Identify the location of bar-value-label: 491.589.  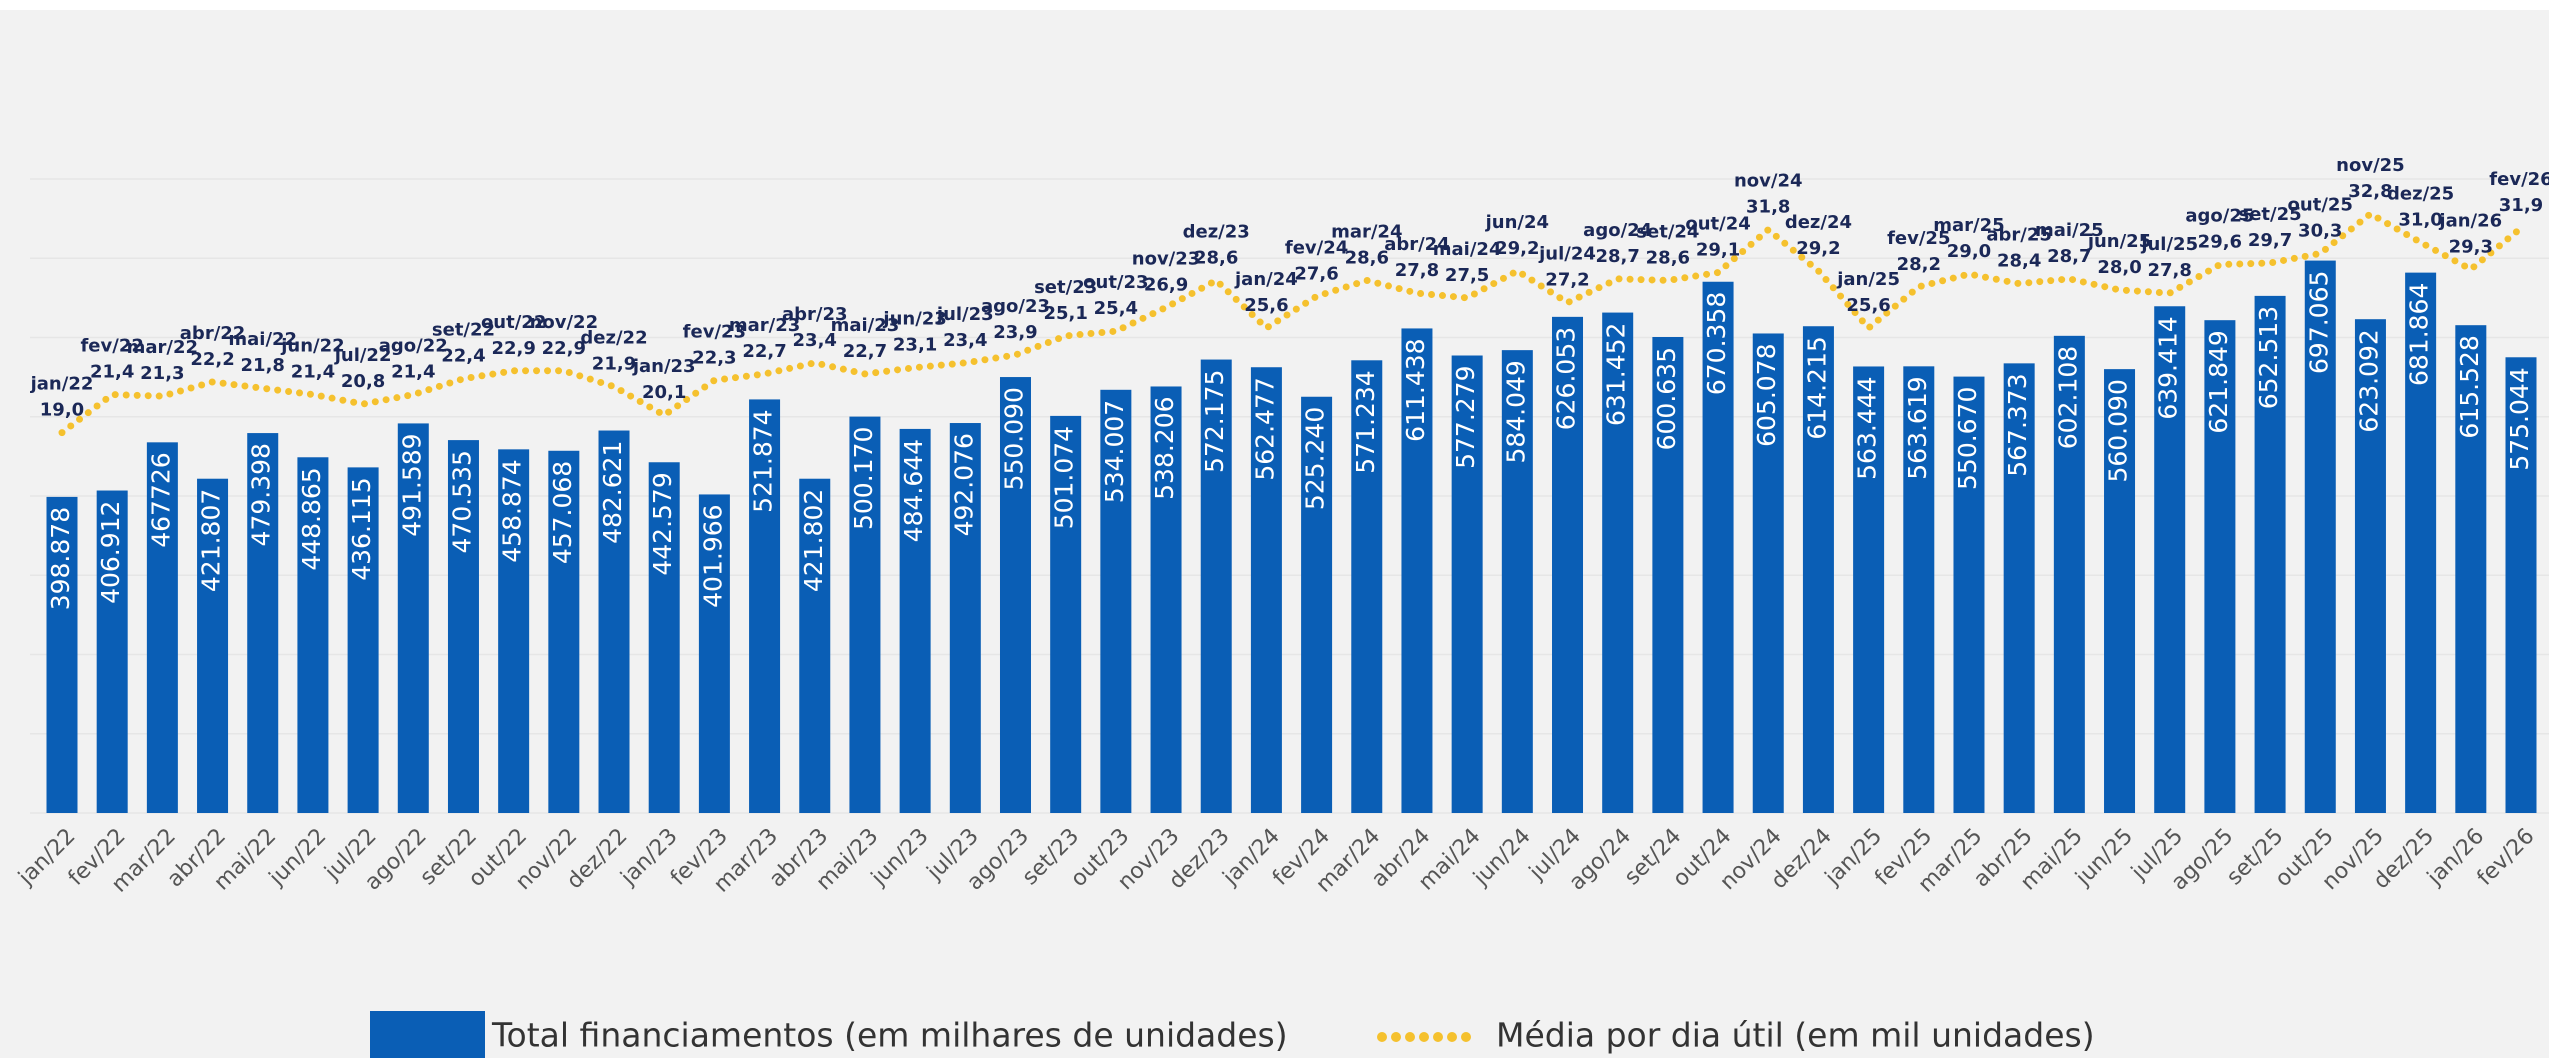
(411, 484).